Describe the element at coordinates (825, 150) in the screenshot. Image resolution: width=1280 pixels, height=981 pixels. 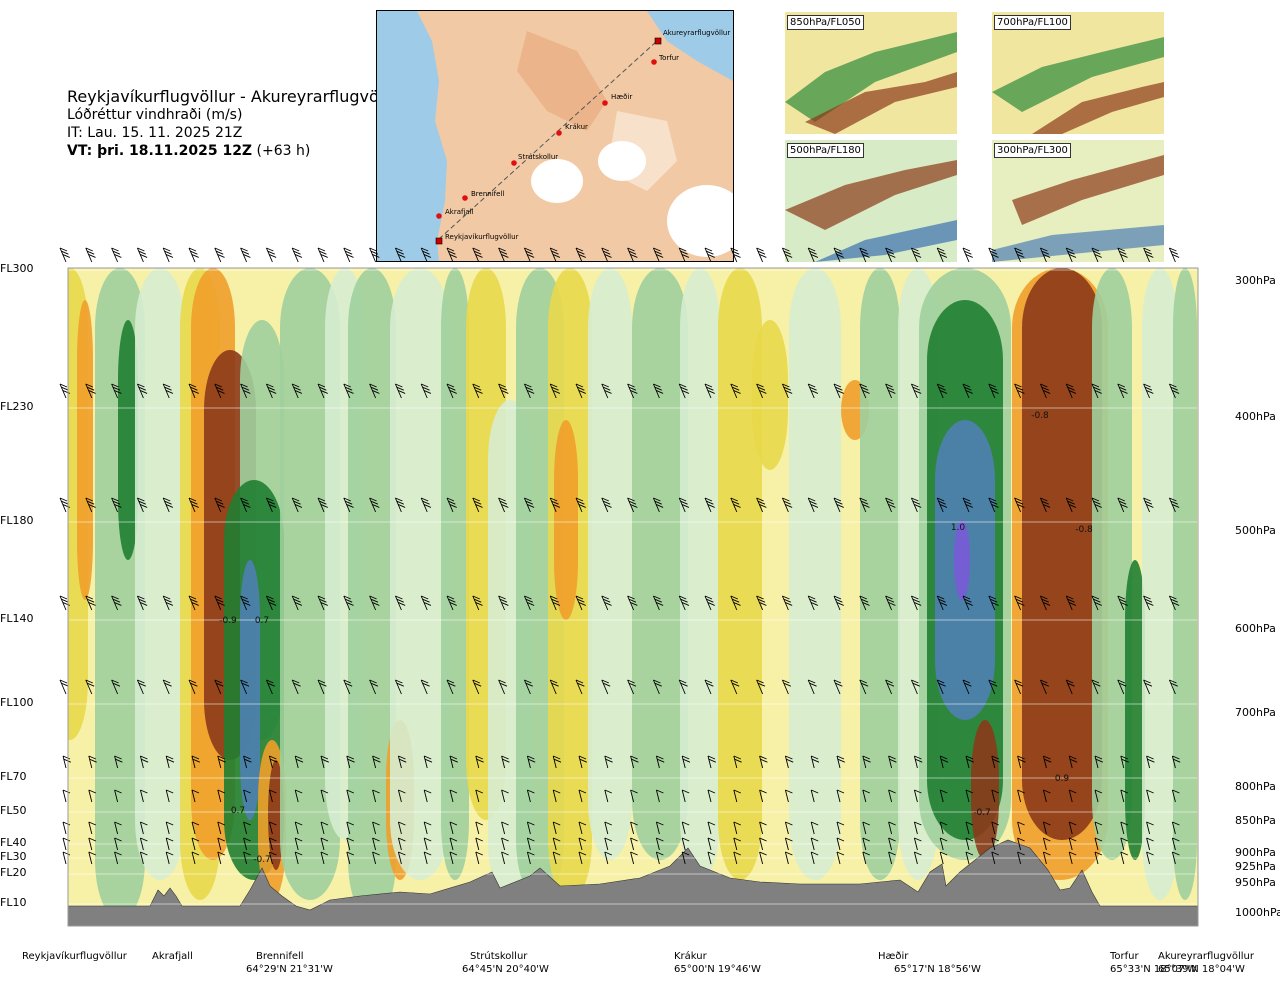
I see `thumb-500-label: 500hPa/FL180` at that location.